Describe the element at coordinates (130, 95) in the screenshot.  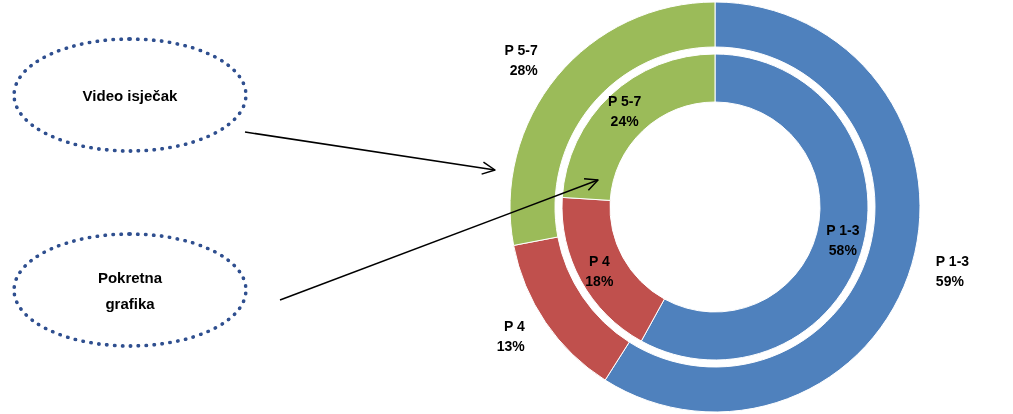
I see `text: Video isječak` at that location.